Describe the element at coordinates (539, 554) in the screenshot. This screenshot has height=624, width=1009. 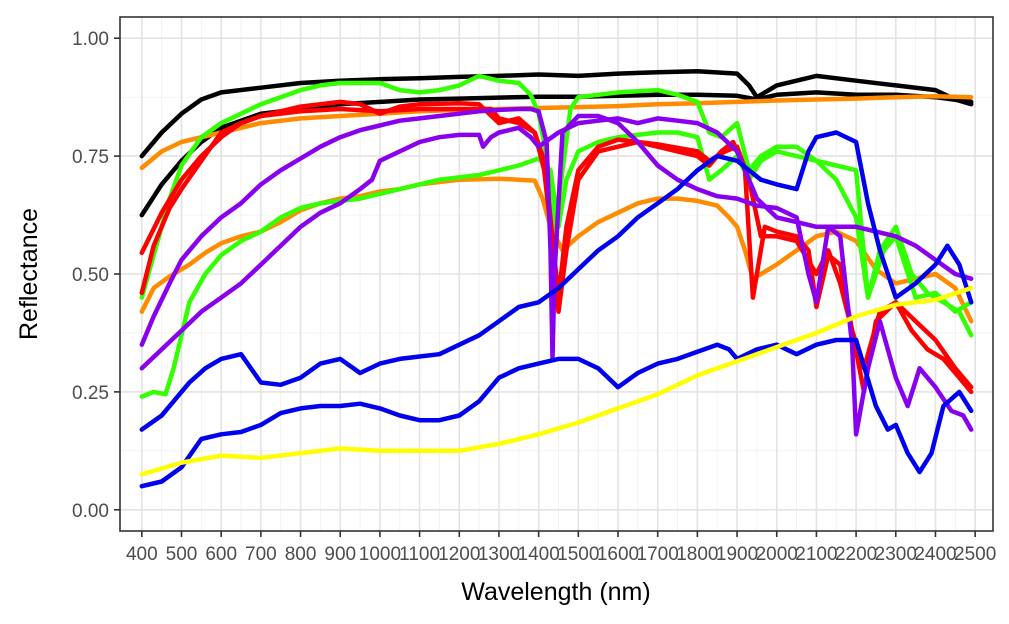
I see `x-tick-label: 1400` at that location.